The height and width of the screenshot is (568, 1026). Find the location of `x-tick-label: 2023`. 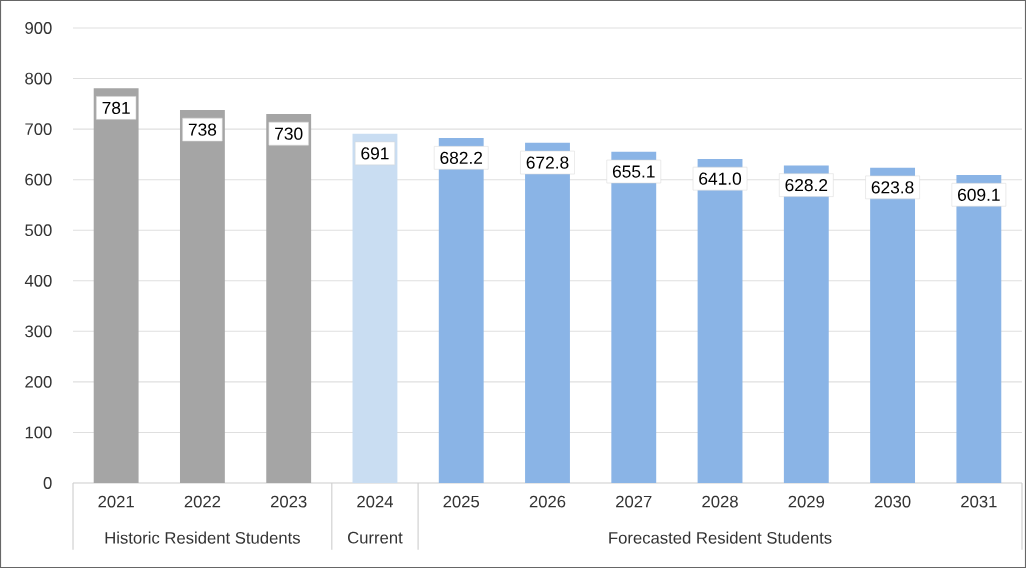

x-tick-label: 2023 is located at coordinates (288, 501).